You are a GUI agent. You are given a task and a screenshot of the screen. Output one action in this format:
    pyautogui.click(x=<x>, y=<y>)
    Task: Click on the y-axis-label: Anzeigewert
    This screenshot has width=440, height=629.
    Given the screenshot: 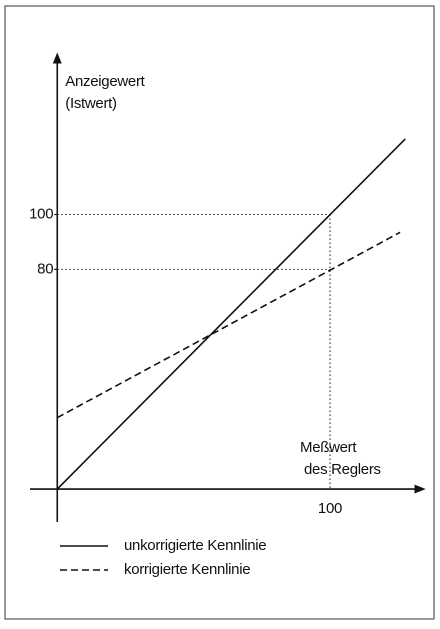 What is the action you would take?
    pyautogui.click(x=105, y=81)
    